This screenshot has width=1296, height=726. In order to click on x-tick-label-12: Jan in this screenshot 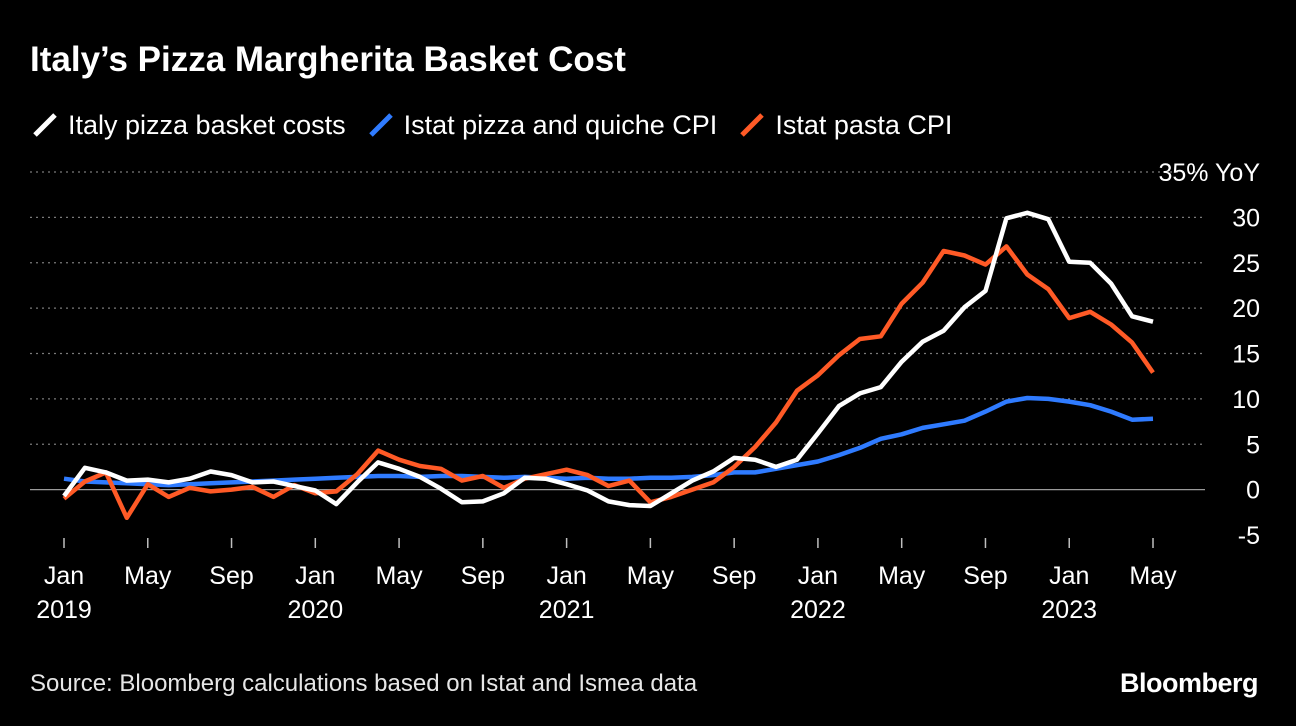, I will do `click(1069, 576)`.